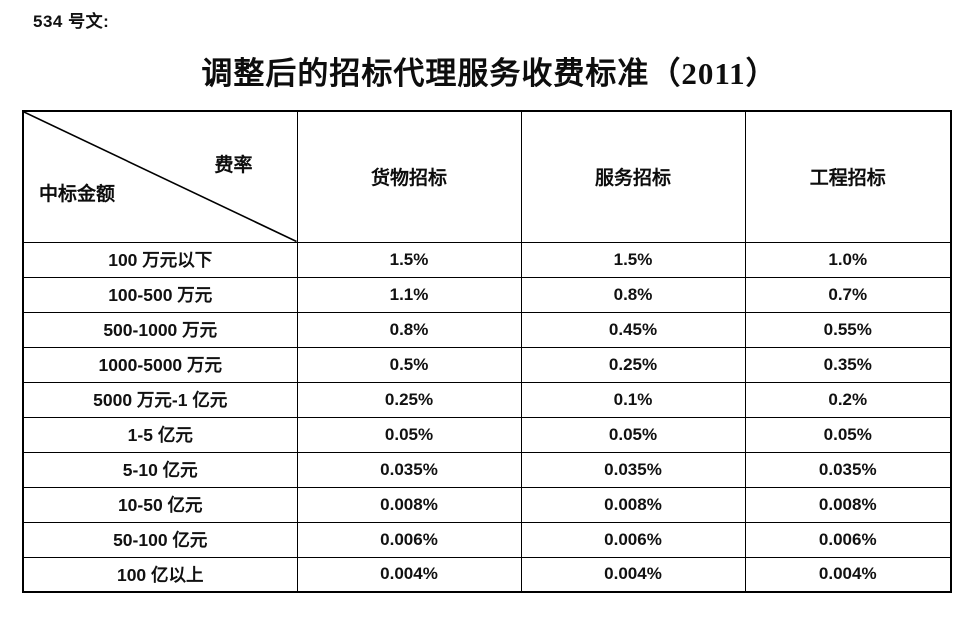  I want to click on table-row: 50-100 亿元 0.006% 0.006% 0.006%, so click(487, 539).